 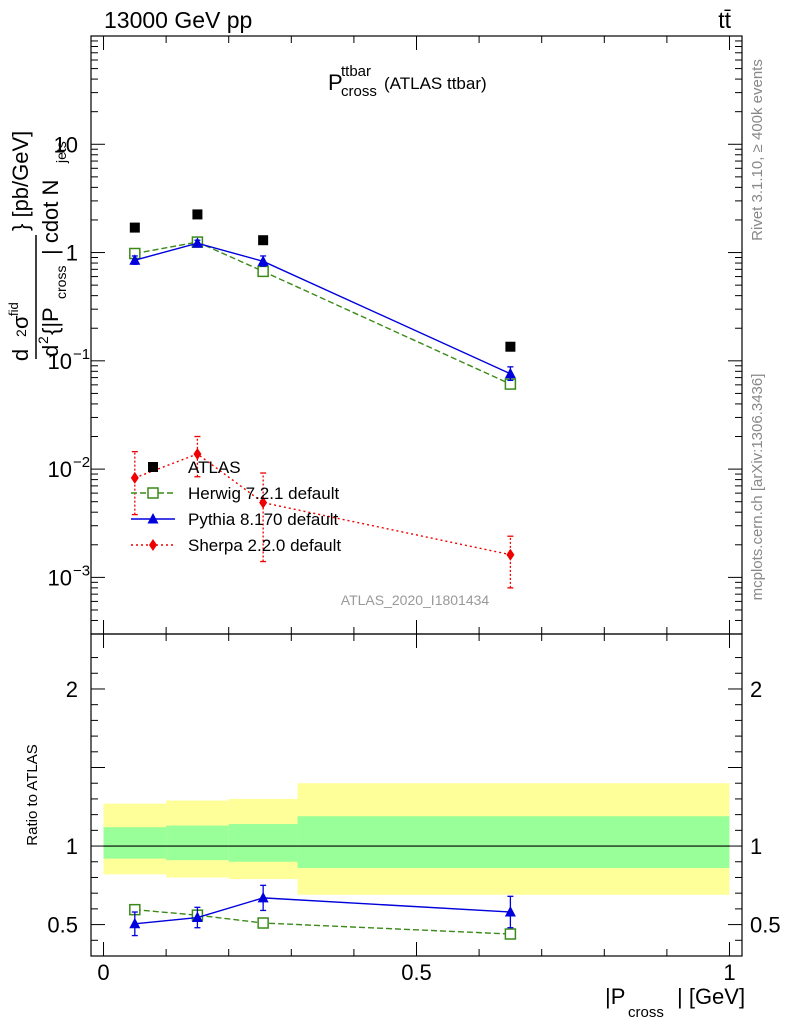 I want to click on main-line-pythia, so click(x=322, y=308).